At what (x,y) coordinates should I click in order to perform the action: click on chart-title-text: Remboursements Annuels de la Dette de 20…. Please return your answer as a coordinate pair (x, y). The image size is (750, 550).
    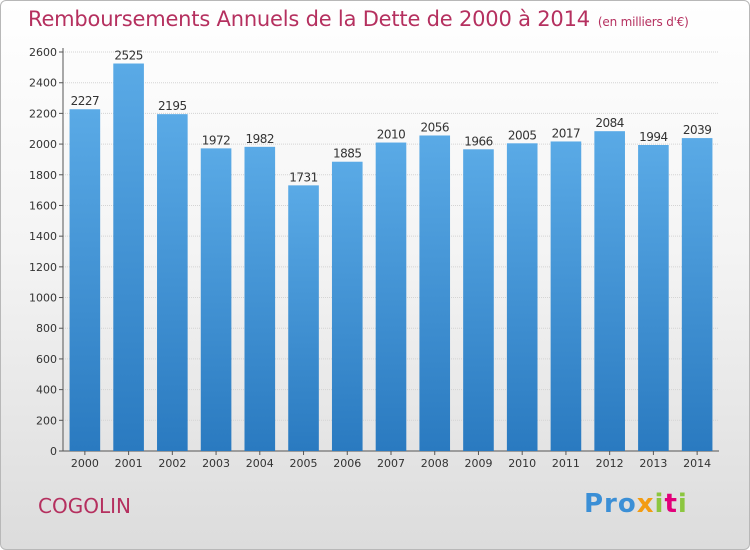
    Looking at the image, I should click on (309, 19).